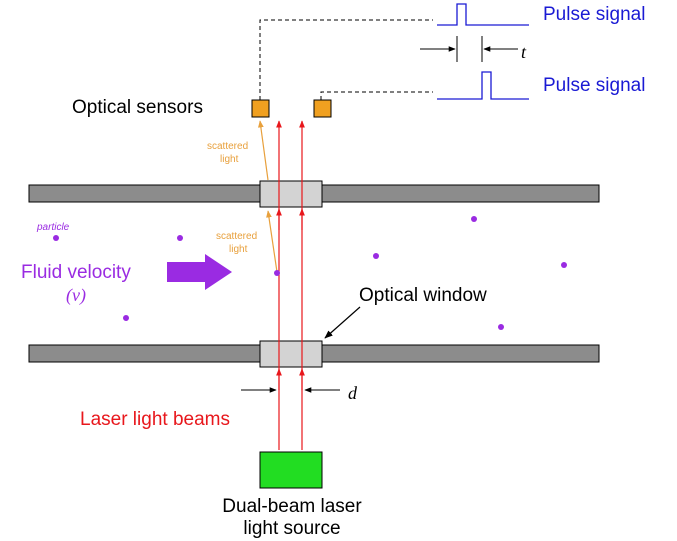 This screenshot has width=677, height=541. I want to click on particle-label: particle, so click(53, 227).